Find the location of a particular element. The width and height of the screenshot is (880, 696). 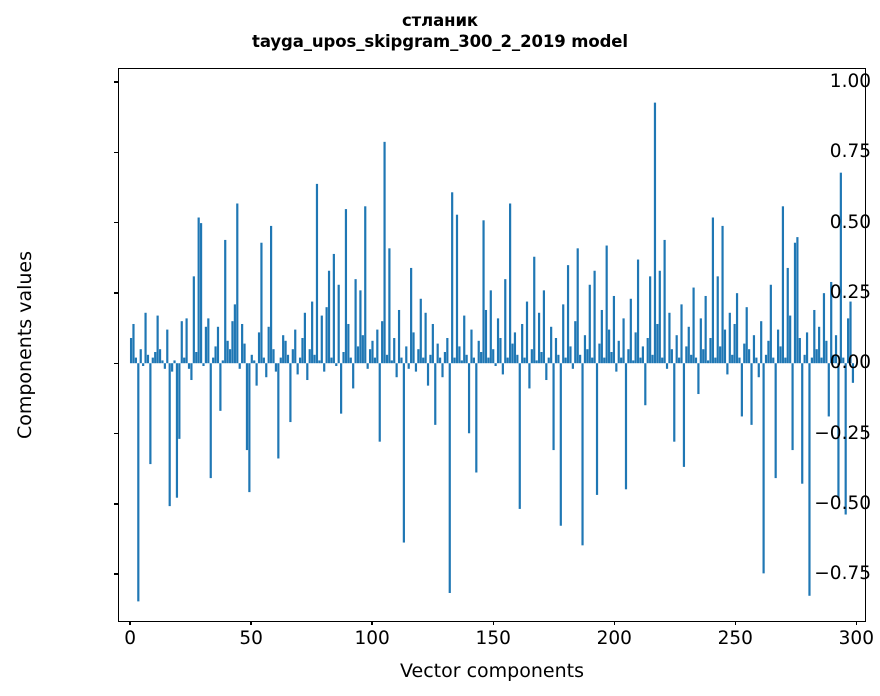

x-tick-label: 200 is located at coordinates (614, 638).